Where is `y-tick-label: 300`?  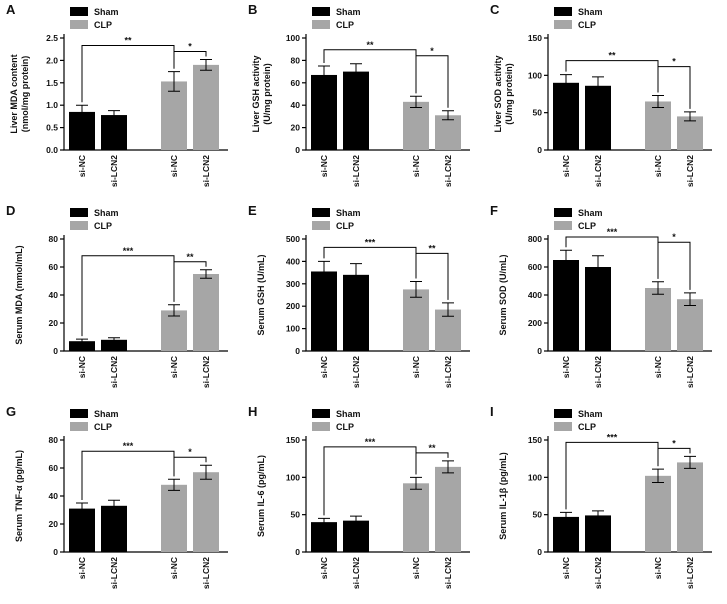 y-tick-label: 300 is located at coordinates (293, 284).